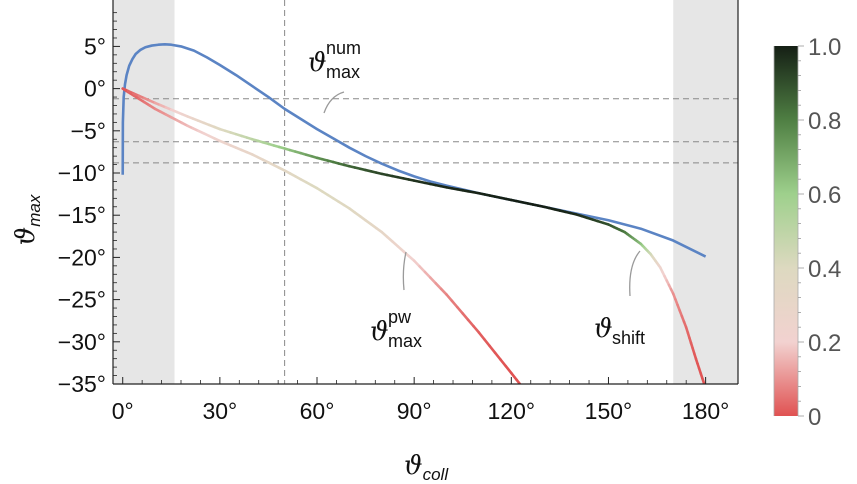  What do you see at coordinates (400, 317) in the screenshot?
I see `curve-label-sup: pw` at bounding box center [400, 317].